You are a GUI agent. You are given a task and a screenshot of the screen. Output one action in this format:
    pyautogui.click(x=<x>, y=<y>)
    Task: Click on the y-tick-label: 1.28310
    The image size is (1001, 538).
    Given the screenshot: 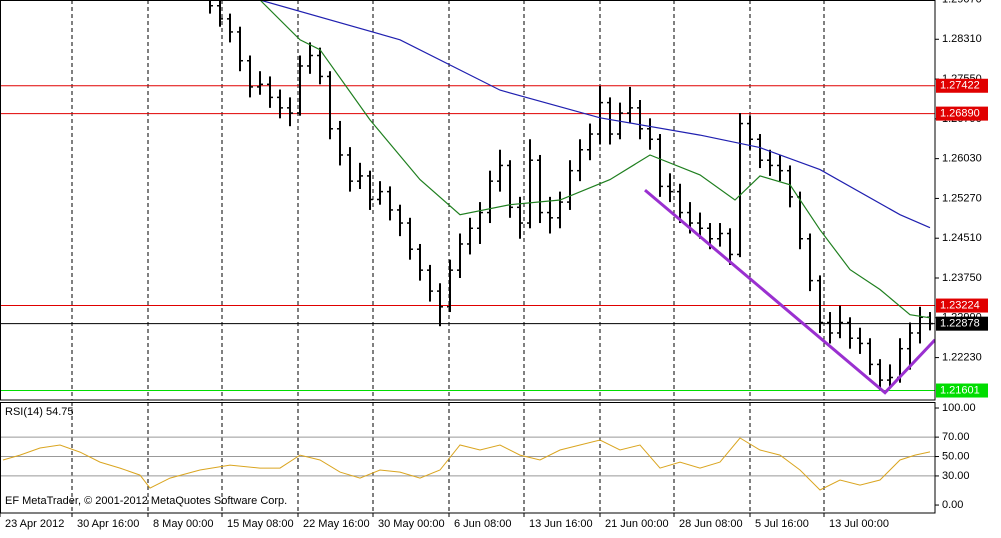 What is the action you would take?
    pyautogui.click(x=962, y=39)
    